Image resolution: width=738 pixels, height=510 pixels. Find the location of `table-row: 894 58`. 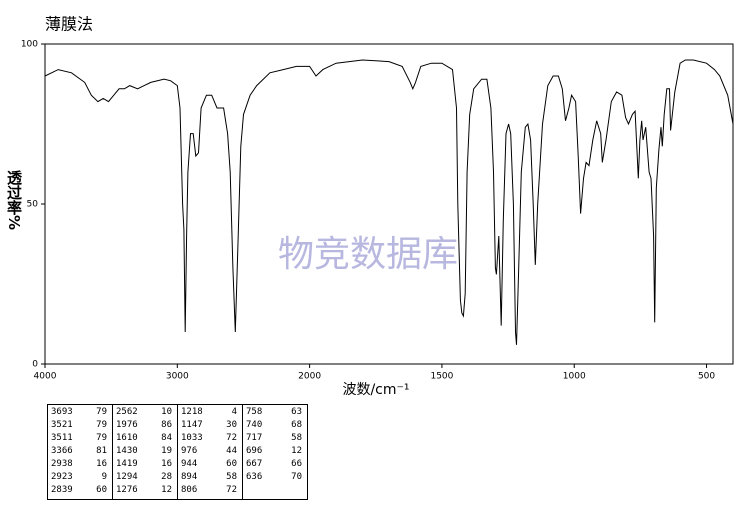

table-row: 894 58 is located at coordinates (211, 477).